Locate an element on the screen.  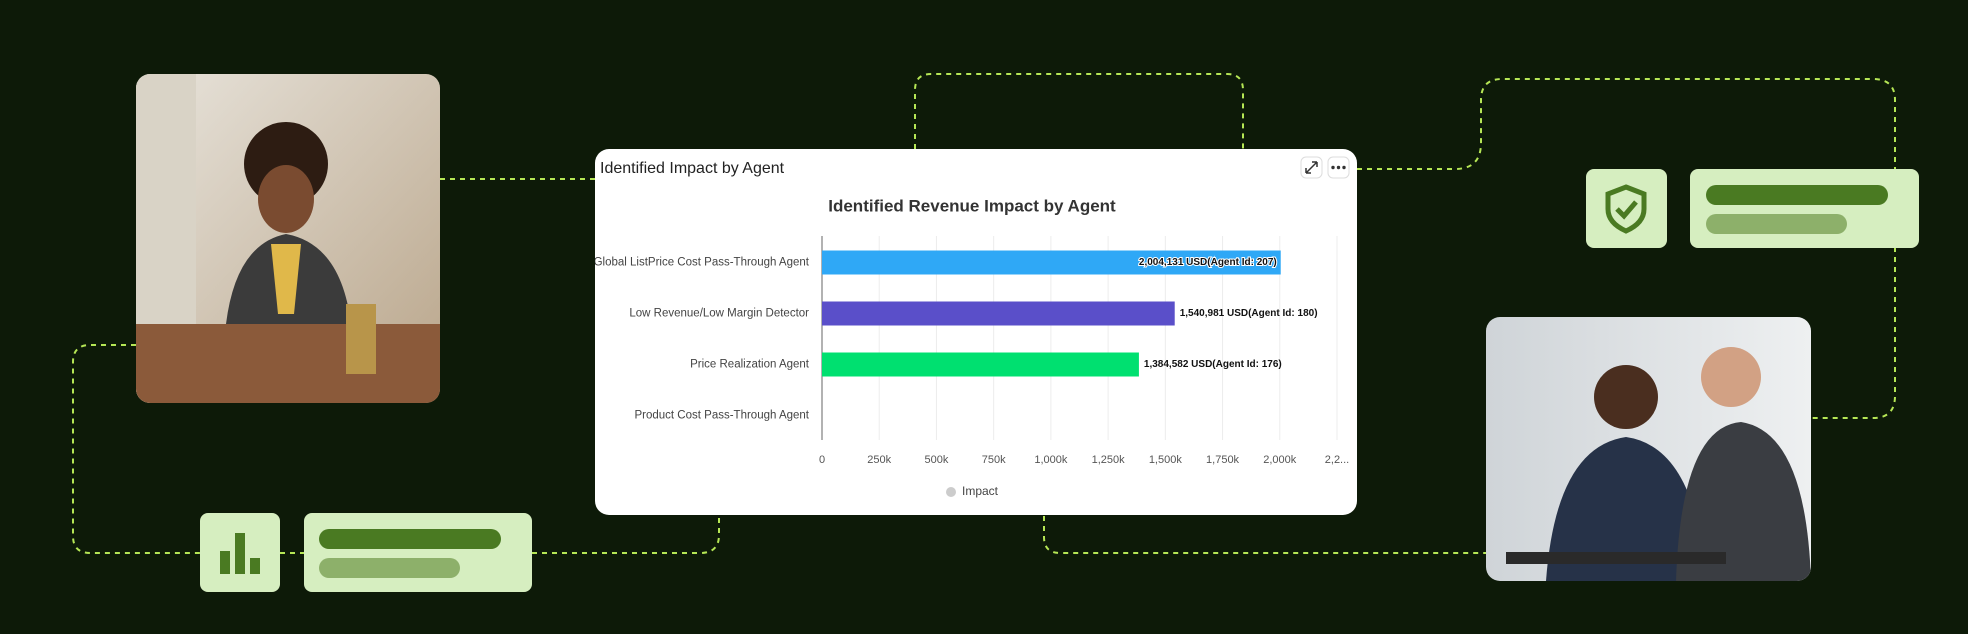
expand-button is located at coordinates (1311, 167).